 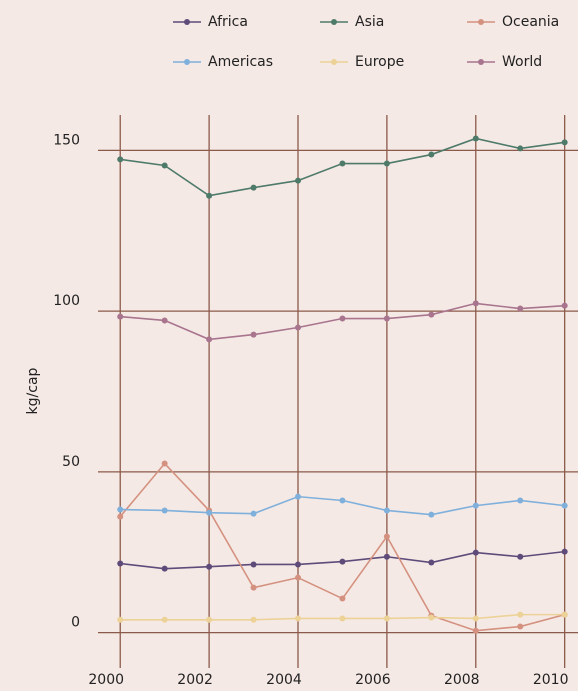 What do you see at coordinates (75, 623) in the screenshot?
I see `y-tick-label: 0` at bounding box center [75, 623].